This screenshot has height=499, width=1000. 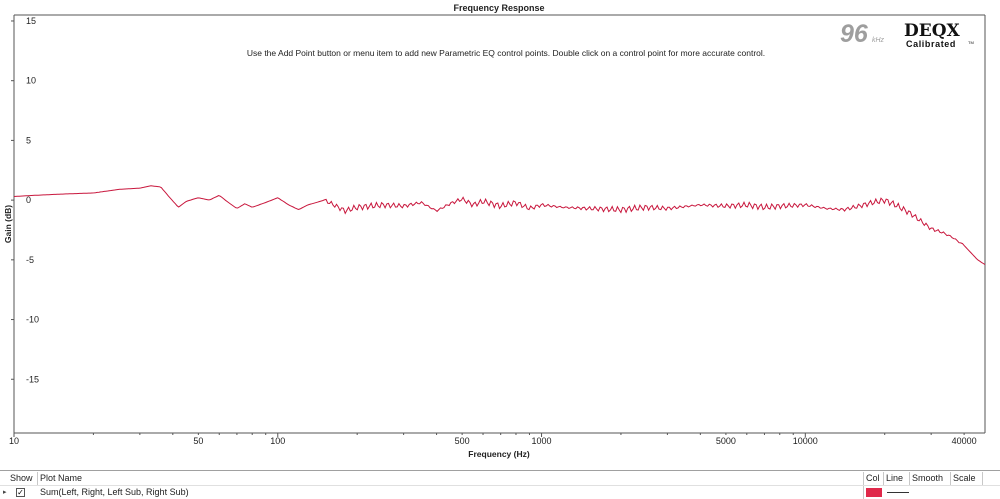 I want to click on y-tick-label: 10, so click(x=31, y=81).